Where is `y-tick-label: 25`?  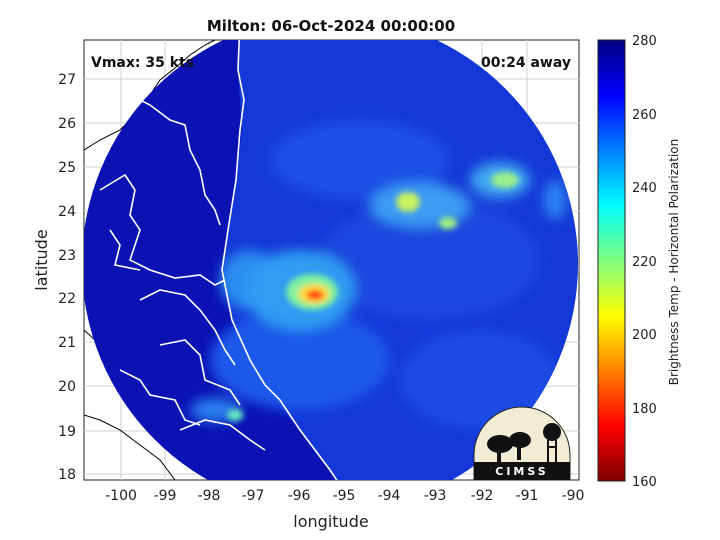
y-tick-label: 25 is located at coordinates (67, 168).